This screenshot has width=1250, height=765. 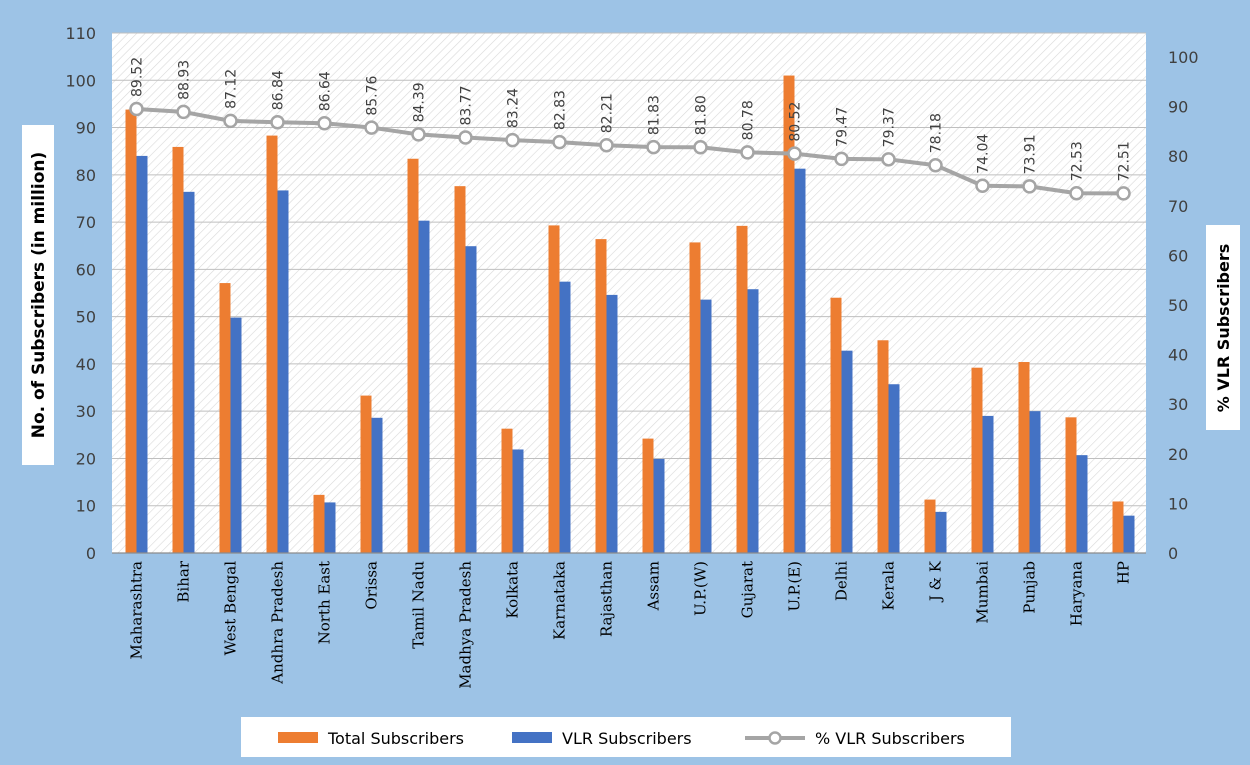 What do you see at coordinates (1173, 553) in the screenshot?
I see `y2-tick-label: 0` at bounding box center [1173, 553].